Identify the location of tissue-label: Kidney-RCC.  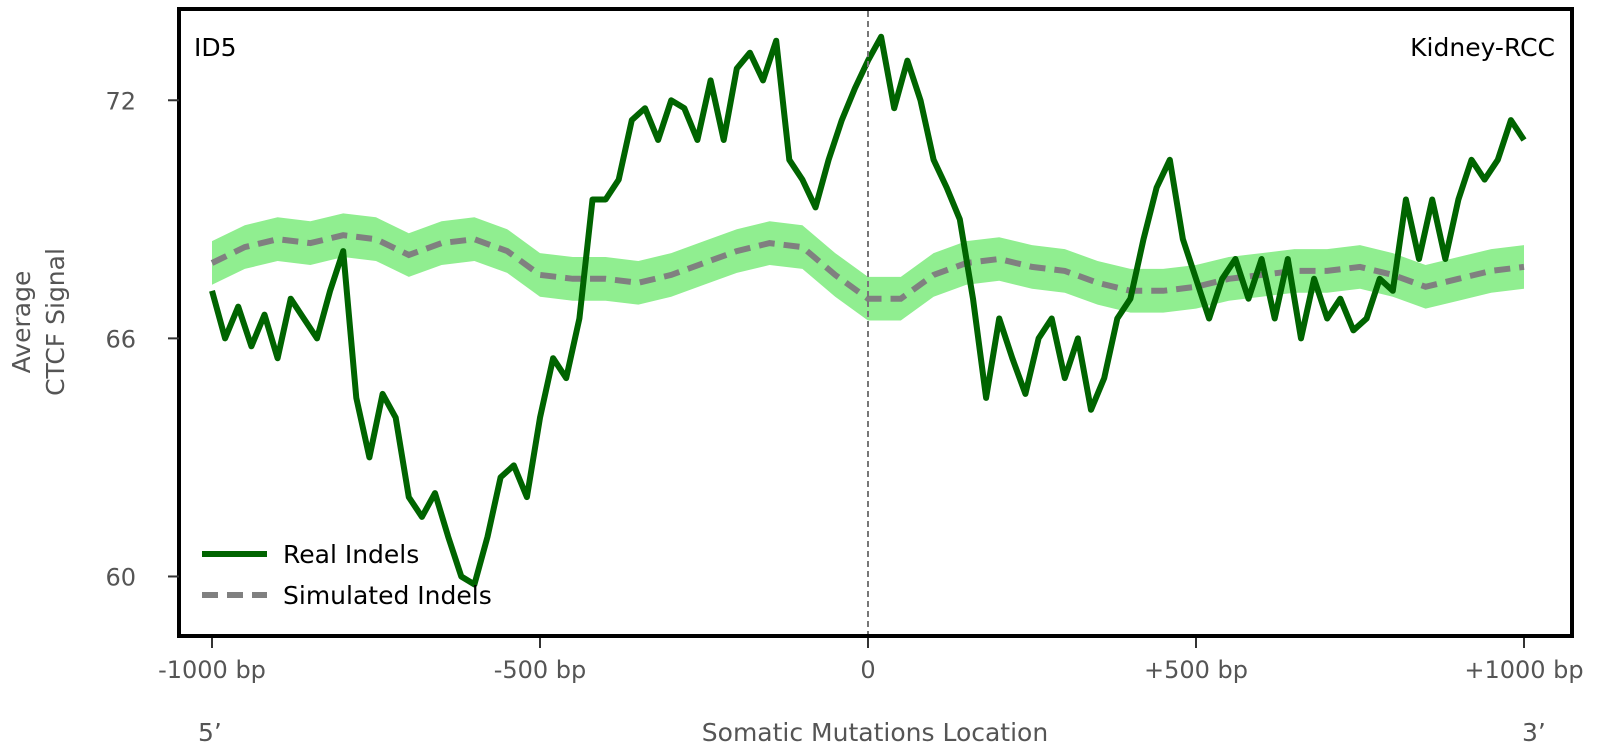
(1482, 47).